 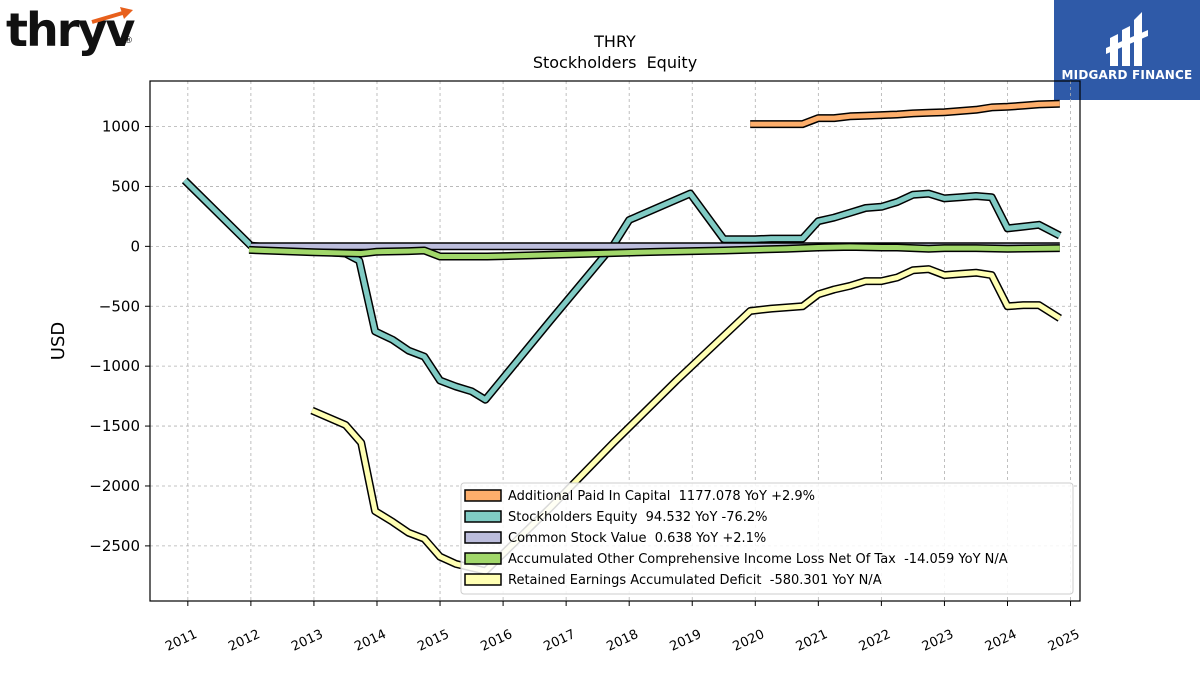 What do you see at coordinates (114, 366) in the screenshot?
I see `y-tick-label: −1000` at bounding box center [114, 366].